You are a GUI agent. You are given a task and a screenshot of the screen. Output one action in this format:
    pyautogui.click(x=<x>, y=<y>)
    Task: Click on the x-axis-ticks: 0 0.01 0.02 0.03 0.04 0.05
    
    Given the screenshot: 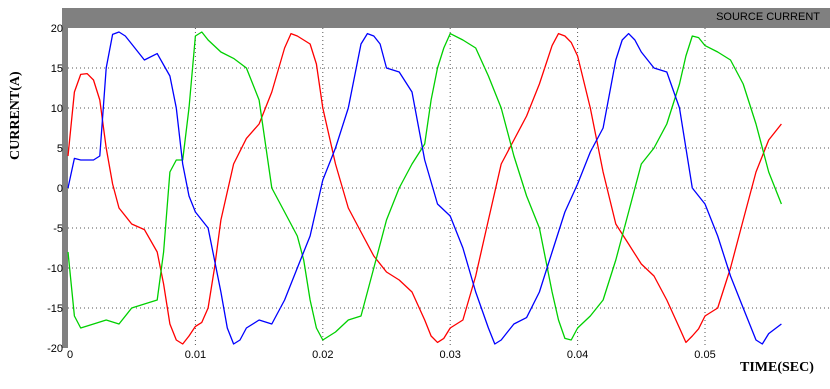 What is the action you would take?
    pyautogui.click(x=391, y=355)
    